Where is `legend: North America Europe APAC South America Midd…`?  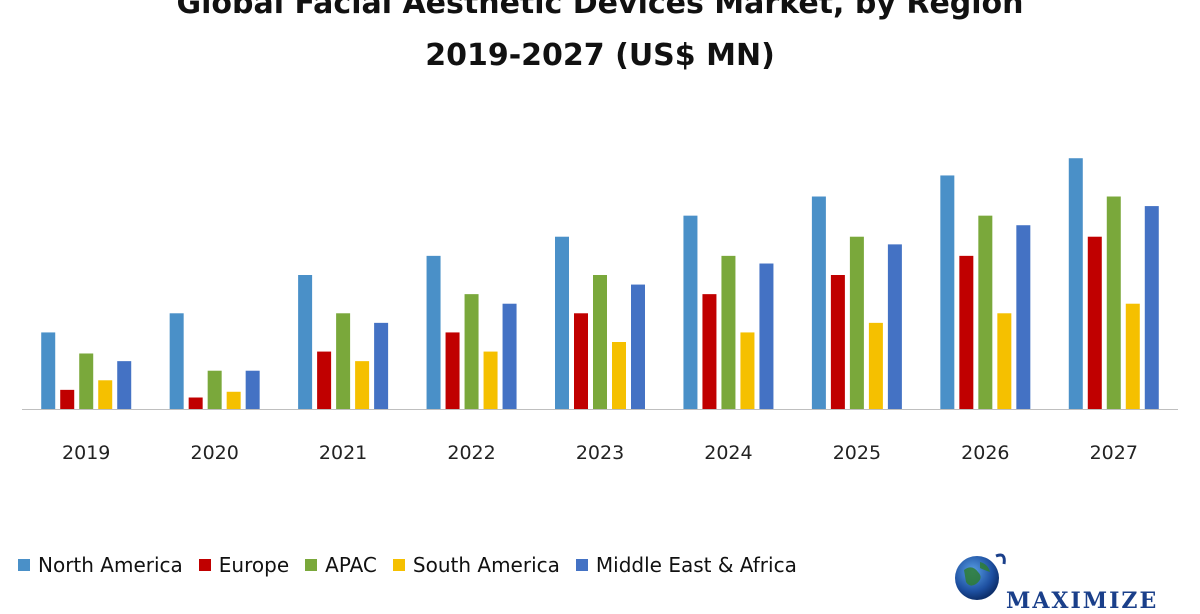 legend: North America Europe APAC South America Midd… is located at coordinates (415, 565).